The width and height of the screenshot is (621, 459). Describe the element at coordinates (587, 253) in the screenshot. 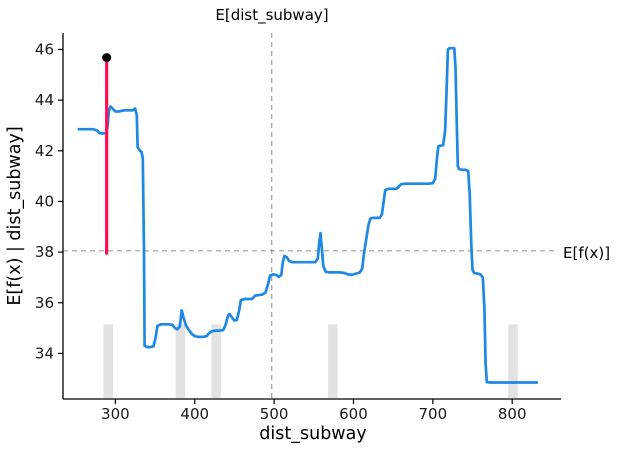

I see `expected-fx-annotation: E[f(x)]` at that location.